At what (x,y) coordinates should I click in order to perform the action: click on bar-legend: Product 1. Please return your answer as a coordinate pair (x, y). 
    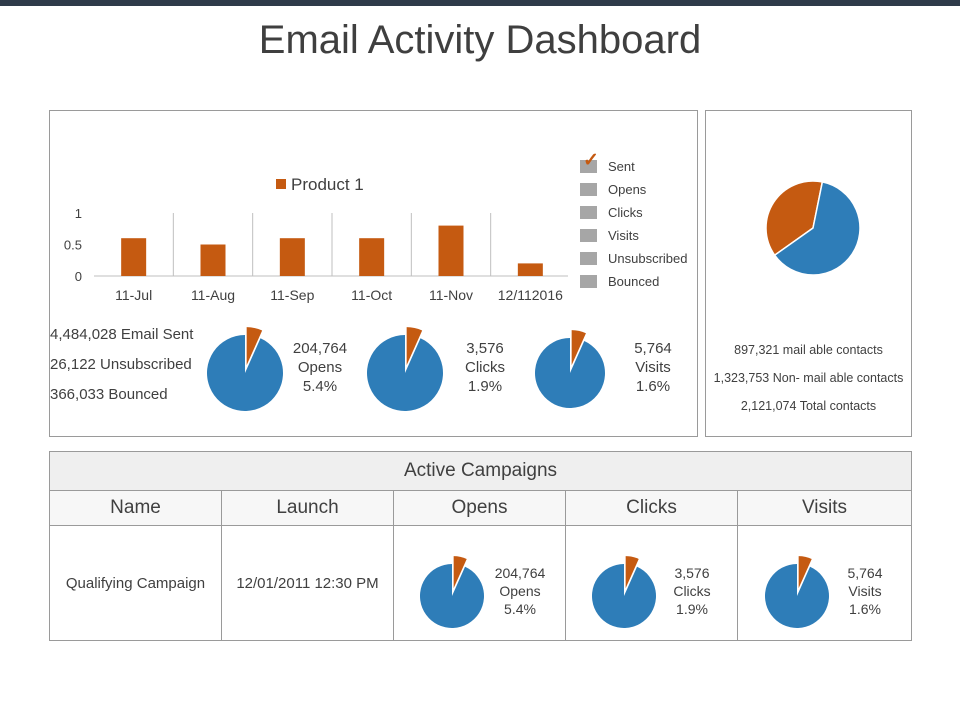
    Looking at the image, I should click on (320, 185).